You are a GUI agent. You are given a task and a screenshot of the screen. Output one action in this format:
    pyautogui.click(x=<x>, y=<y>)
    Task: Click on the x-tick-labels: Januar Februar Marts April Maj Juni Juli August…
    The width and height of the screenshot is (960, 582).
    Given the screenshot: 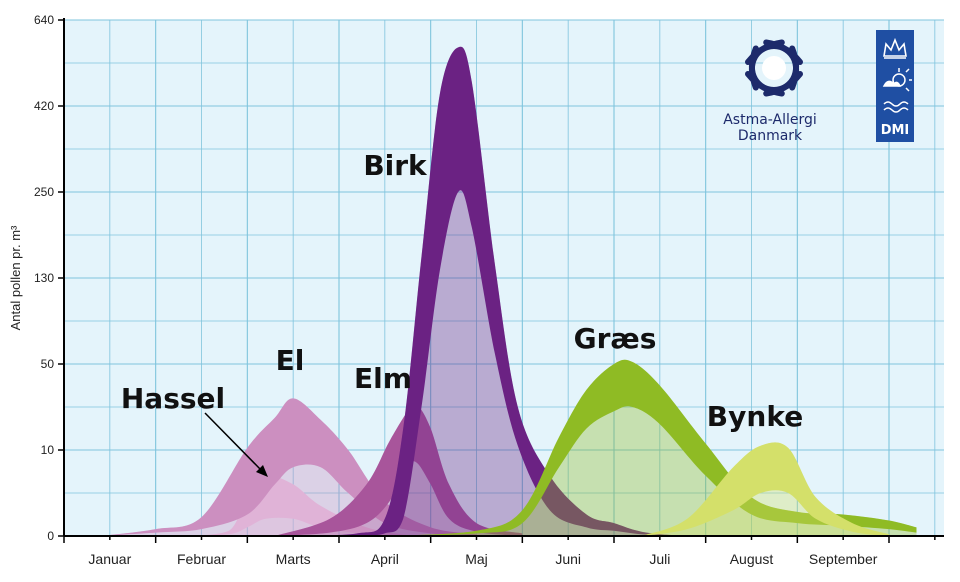 What is the action you would take?
    pyautogui.click(x=482, y=559)
    